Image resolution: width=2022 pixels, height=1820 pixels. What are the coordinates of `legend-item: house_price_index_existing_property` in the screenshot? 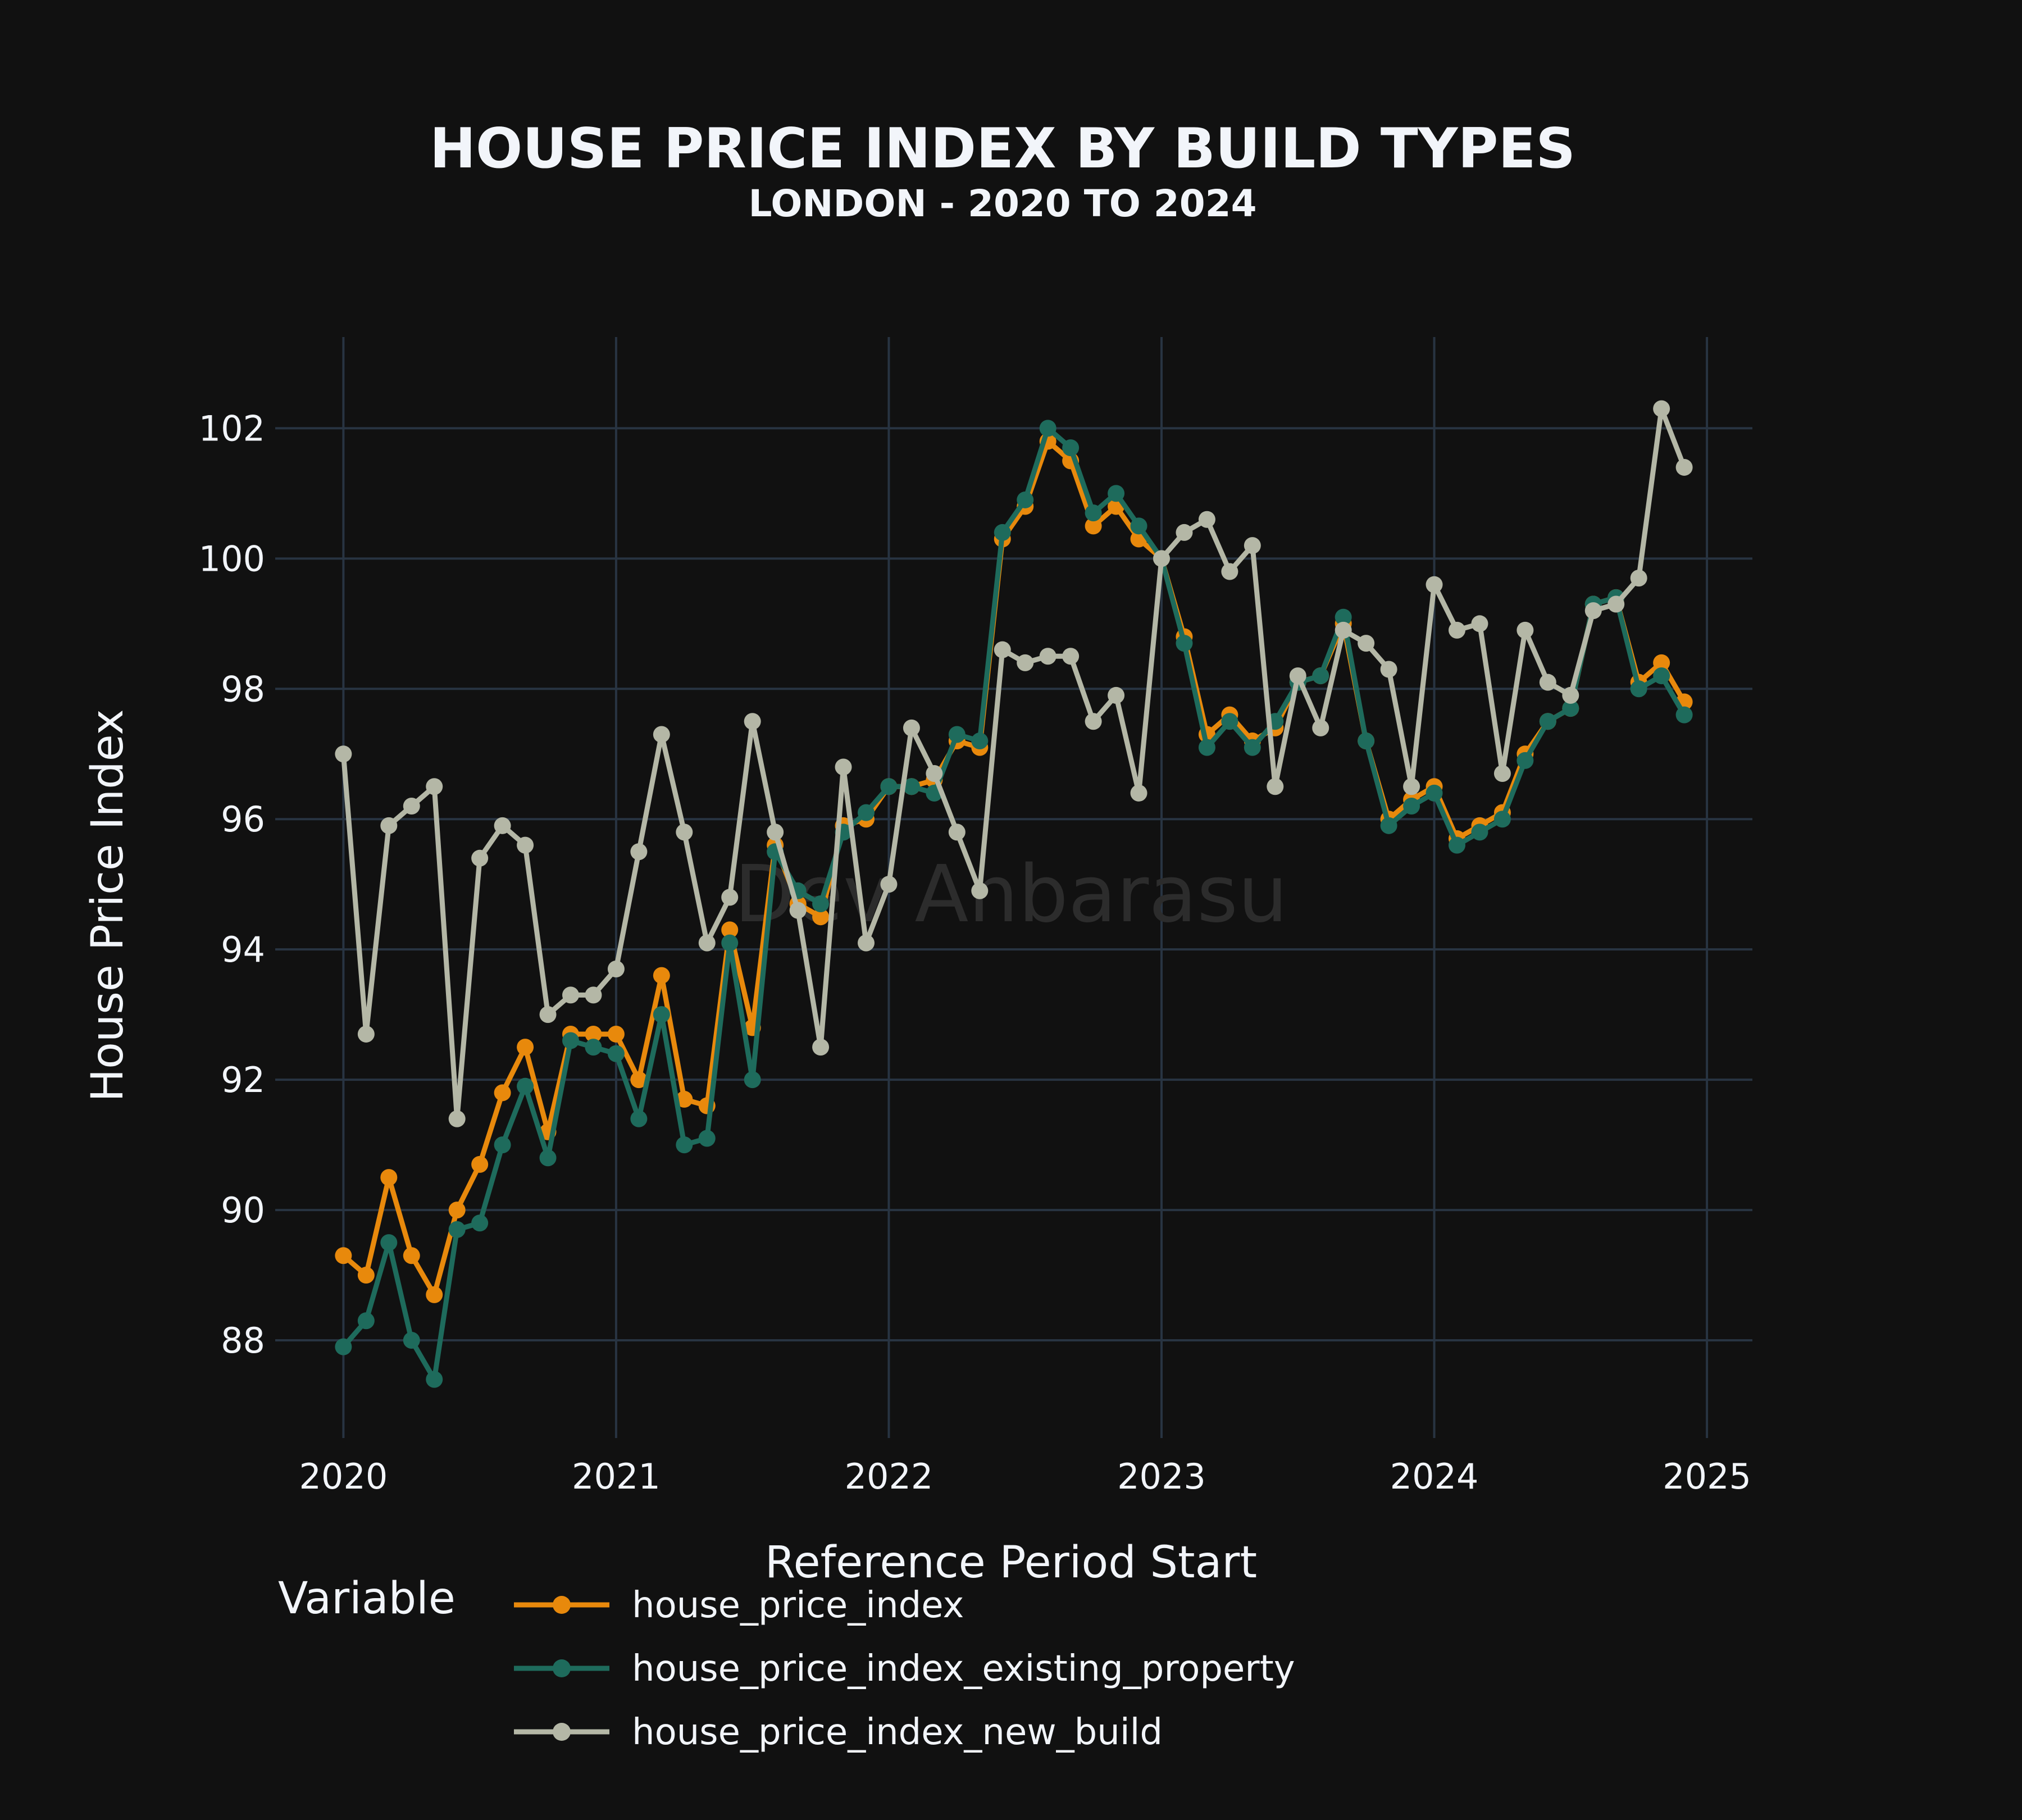 It's located at (904, 1669).